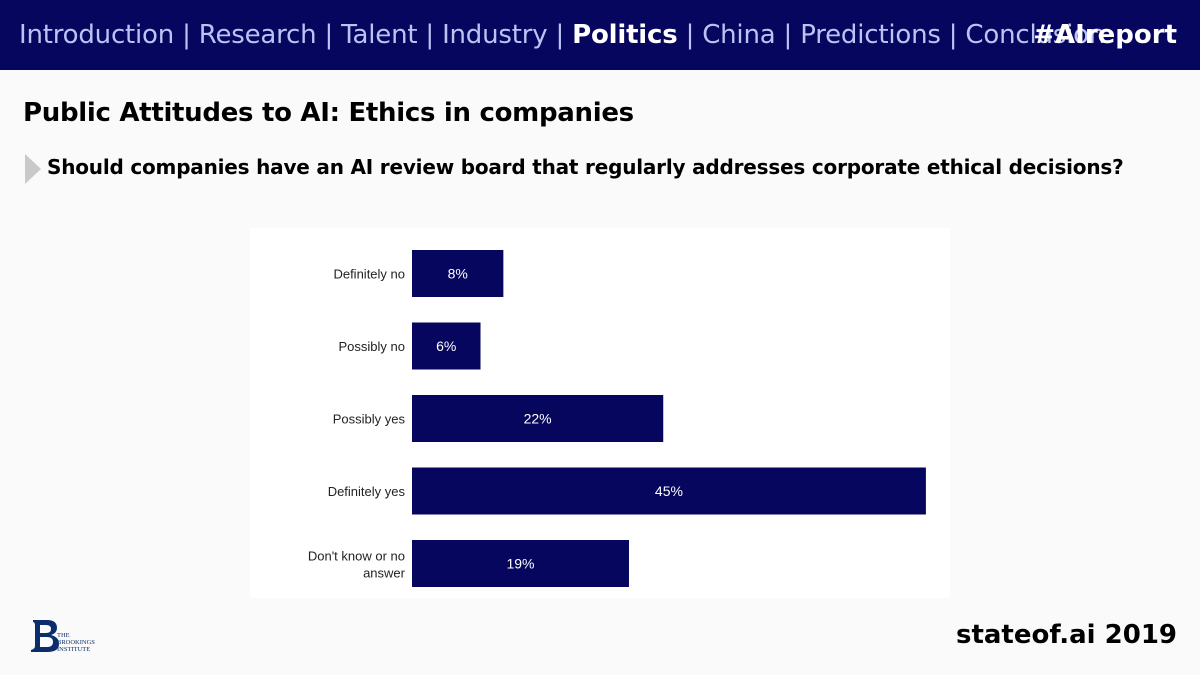  I want to click on bar-value-label: 22%, so click(538, 419).